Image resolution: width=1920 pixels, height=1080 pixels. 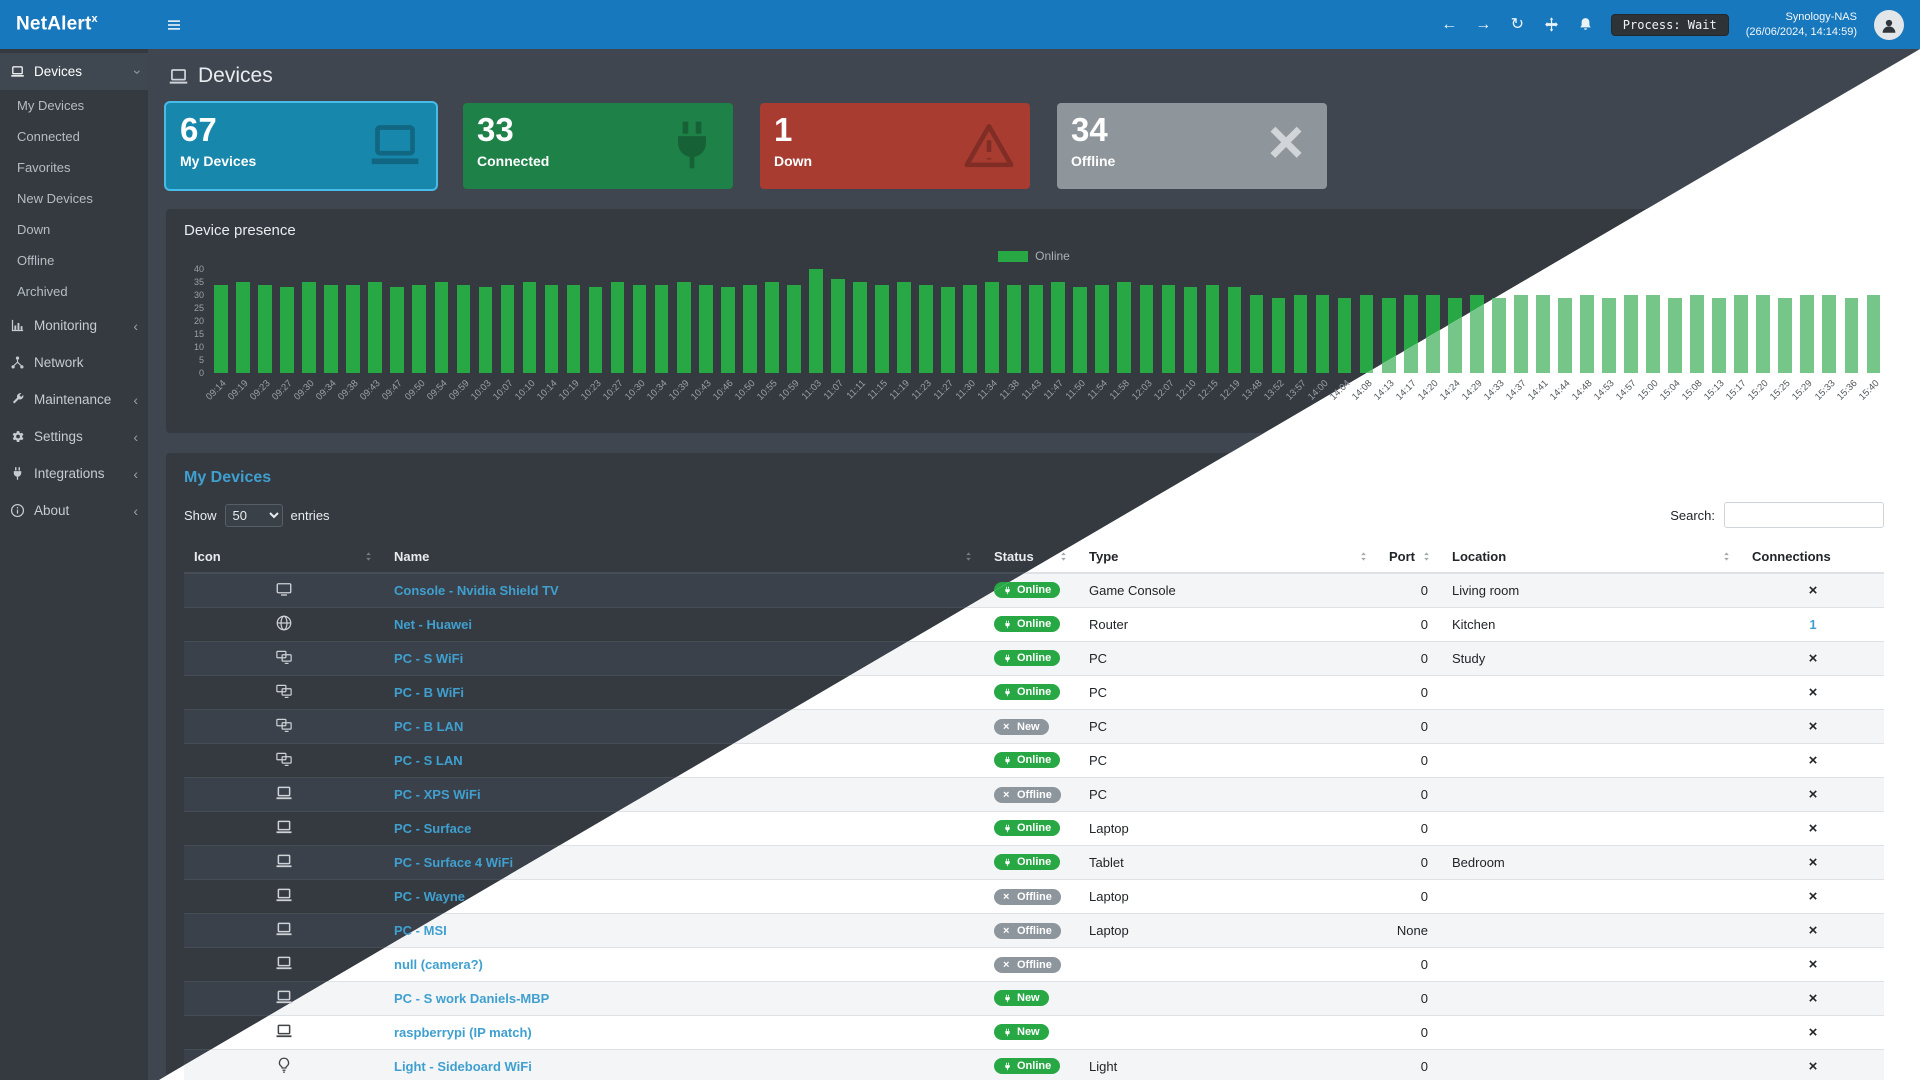 What do you see at coordinates (503, 390) in the screenshot?
I see `chart-x-tick-label: 10:07` at bounding box center [503, 390].